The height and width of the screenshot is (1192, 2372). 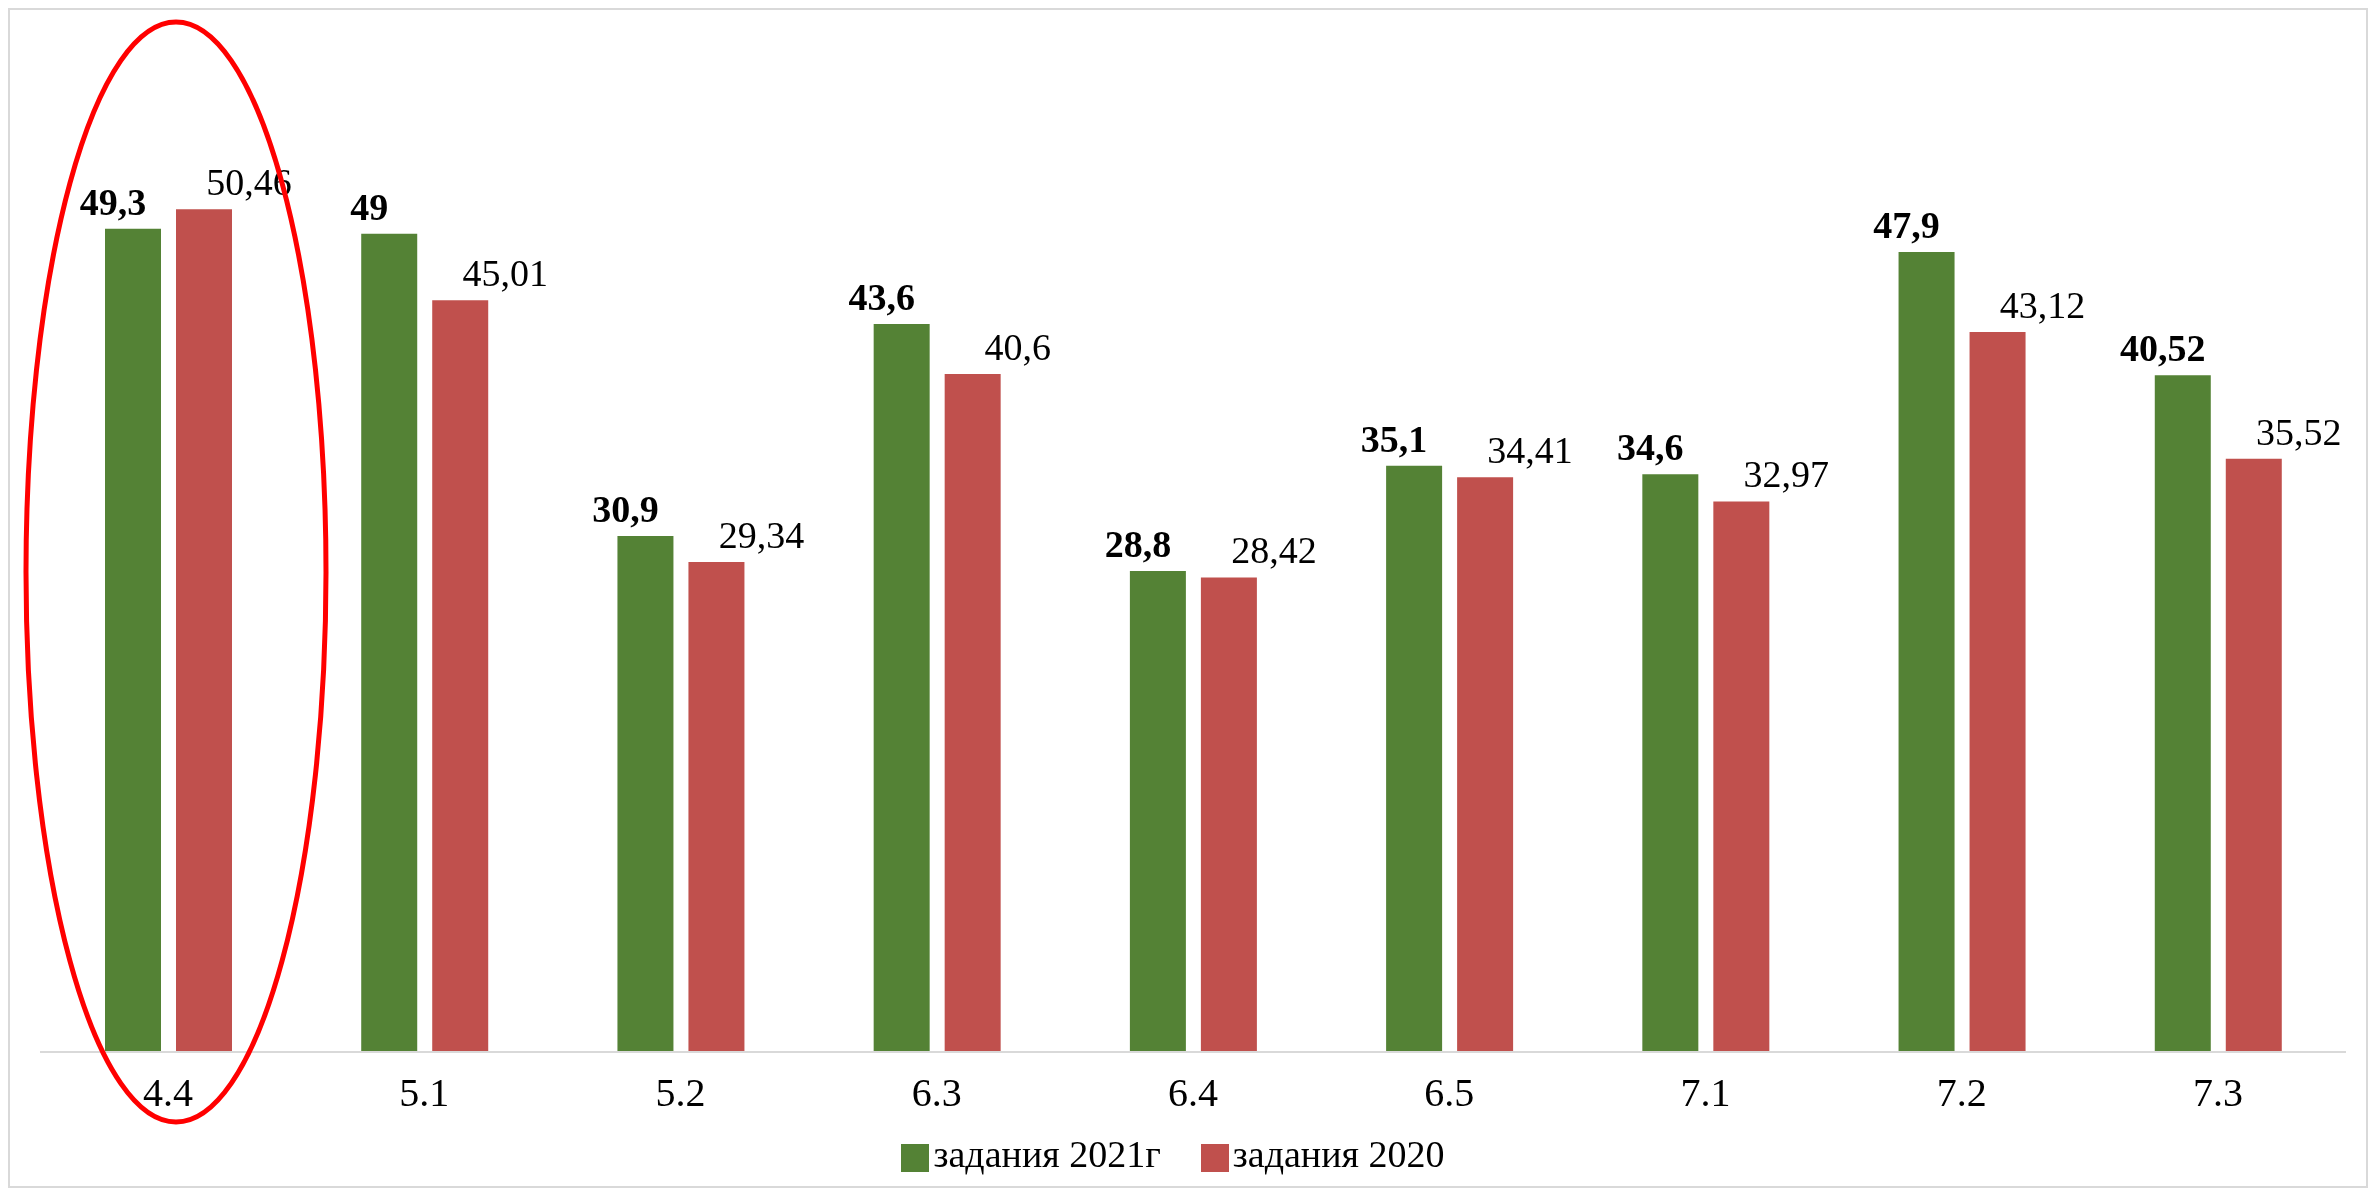 What do you see at coordinates (2217, 1093) in the screenshot?
I see `x-tick-label: 7.3` at bounding box center [2217, 1093].